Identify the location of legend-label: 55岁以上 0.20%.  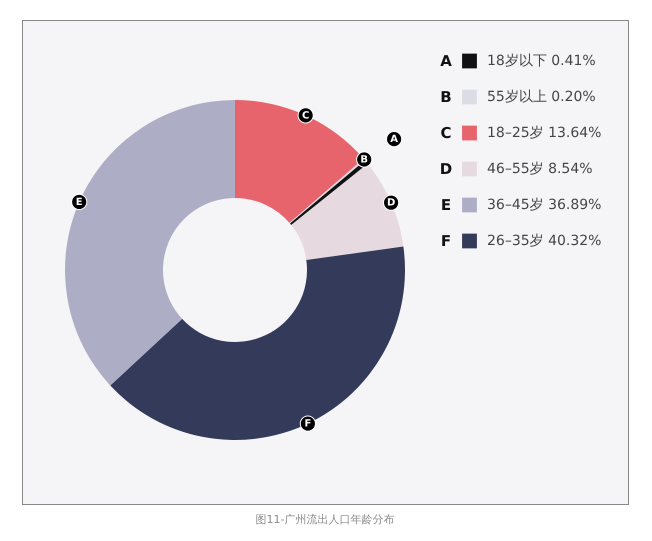
(541, 97).